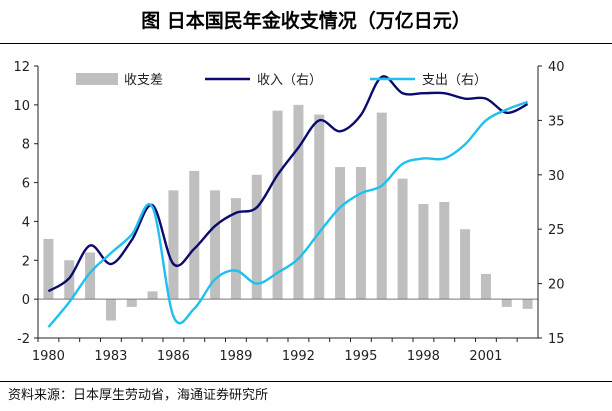  I want to click on left-tick-label: 4, so click(26, 222).